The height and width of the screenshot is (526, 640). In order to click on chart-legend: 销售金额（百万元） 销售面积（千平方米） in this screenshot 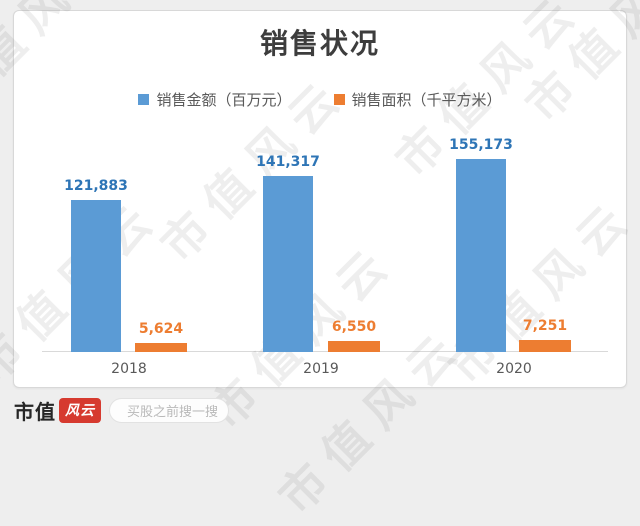, I will do `click(320, 99)`.